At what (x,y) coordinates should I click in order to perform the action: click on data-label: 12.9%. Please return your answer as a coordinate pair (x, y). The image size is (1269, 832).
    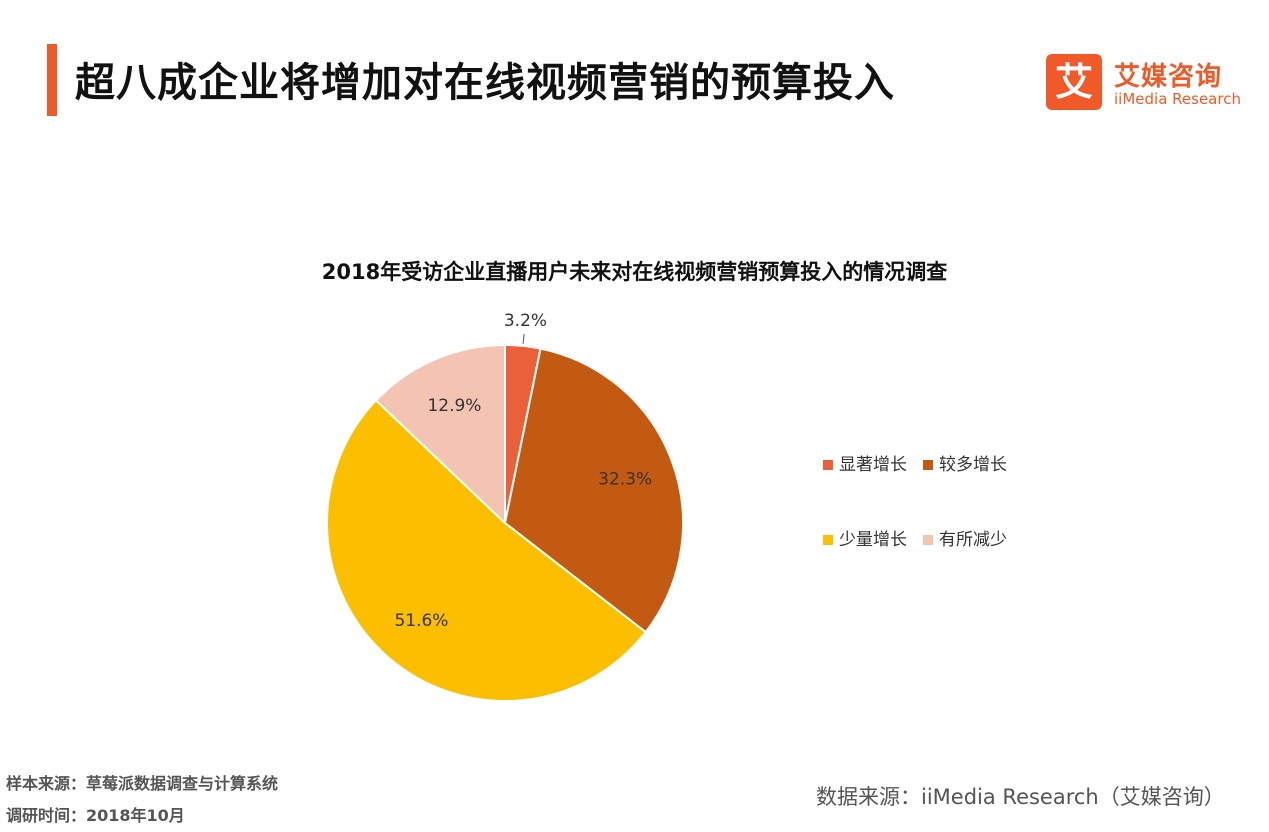
    Looking at the image, I should click on (454, 406).